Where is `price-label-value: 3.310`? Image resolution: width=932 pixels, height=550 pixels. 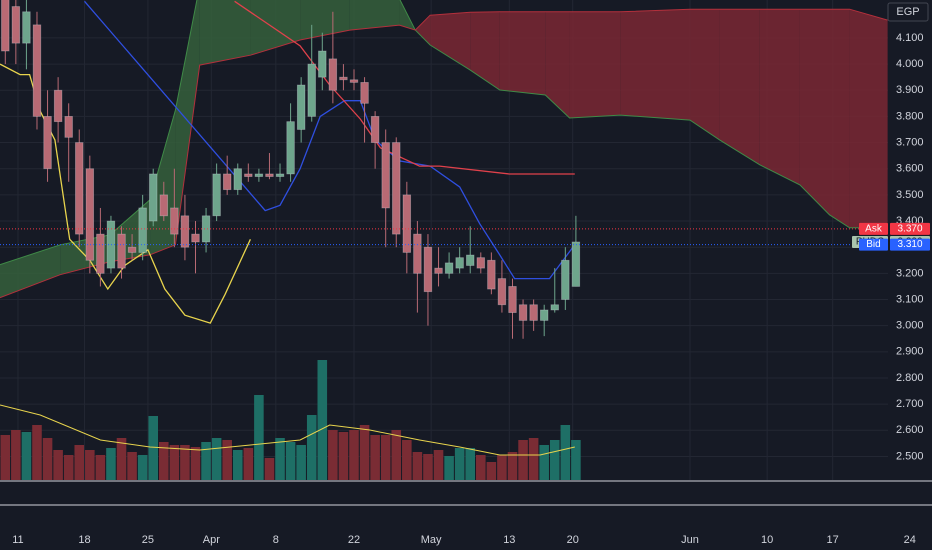
price-label-value: 3.310 is located at coordinates (909, 244).